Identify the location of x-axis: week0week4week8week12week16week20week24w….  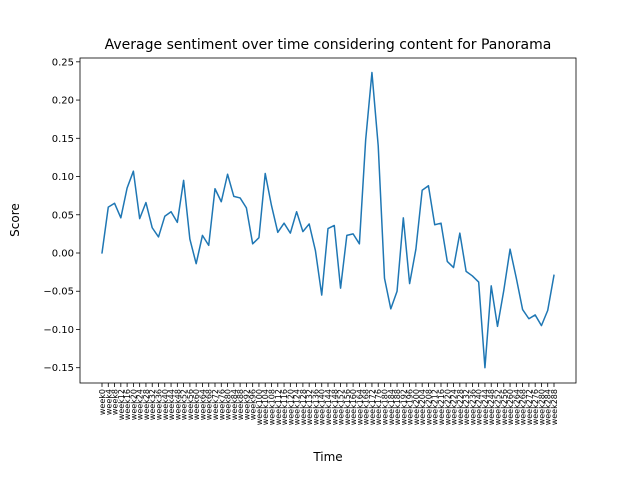
(328, 404).